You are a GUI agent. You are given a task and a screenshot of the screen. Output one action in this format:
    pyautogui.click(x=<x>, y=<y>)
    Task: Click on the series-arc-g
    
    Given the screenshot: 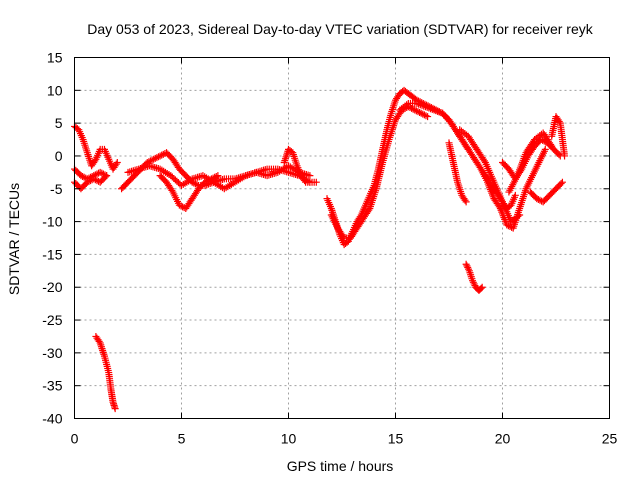 What is the action you would take?
    pyautogui.click(x=189, y=192)
    